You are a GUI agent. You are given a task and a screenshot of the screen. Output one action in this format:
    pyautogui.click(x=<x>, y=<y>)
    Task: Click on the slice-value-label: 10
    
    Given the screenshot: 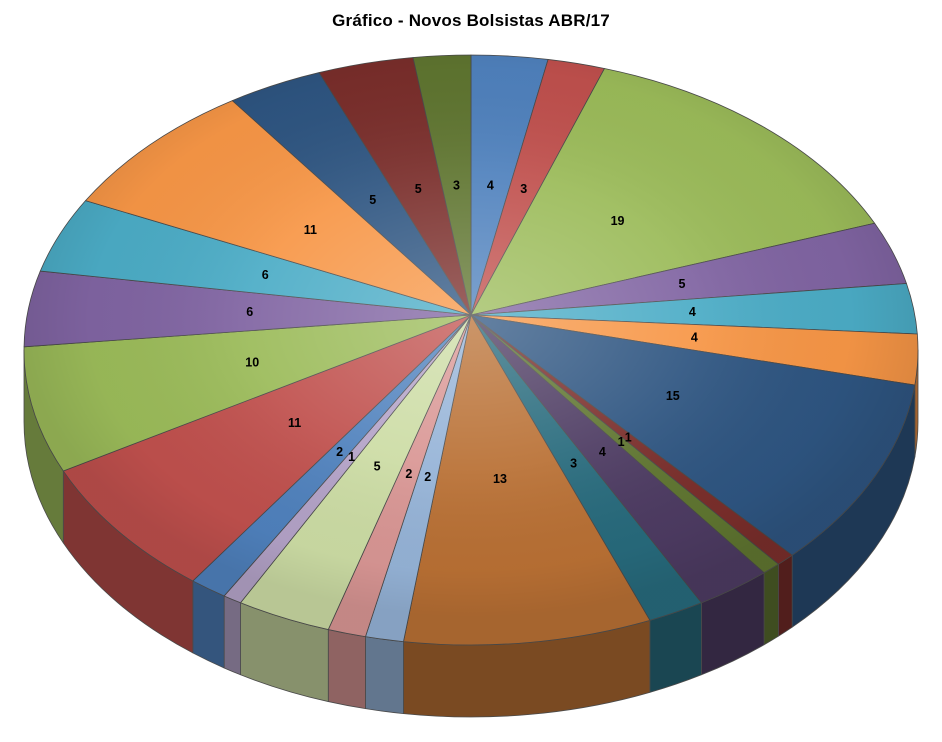 What is the action you would take?
    pyautogui.click(x=252, y=363)
    